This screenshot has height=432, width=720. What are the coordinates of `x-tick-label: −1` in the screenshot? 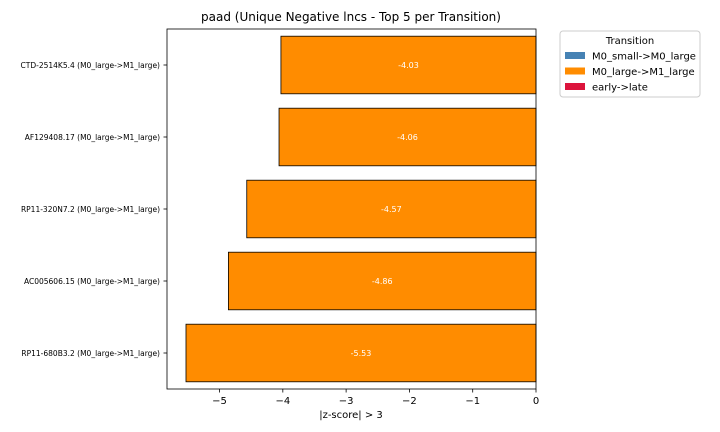 It's located at (472, 401).